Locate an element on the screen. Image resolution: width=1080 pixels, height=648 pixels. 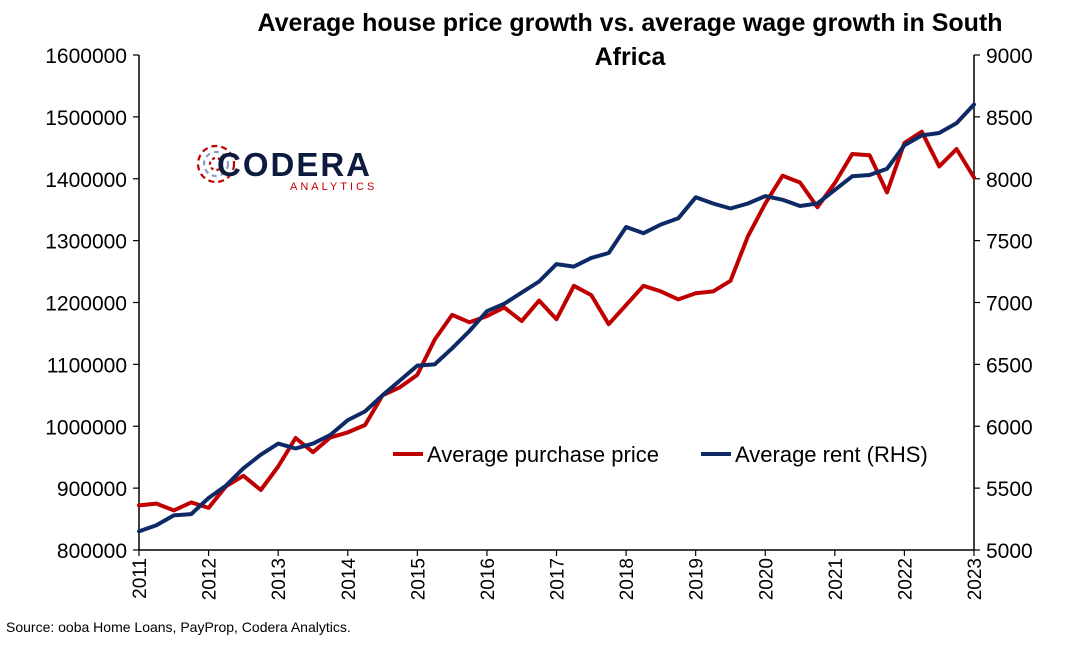
right-tick-label: 5000 is located at coordinates (1009, 551).